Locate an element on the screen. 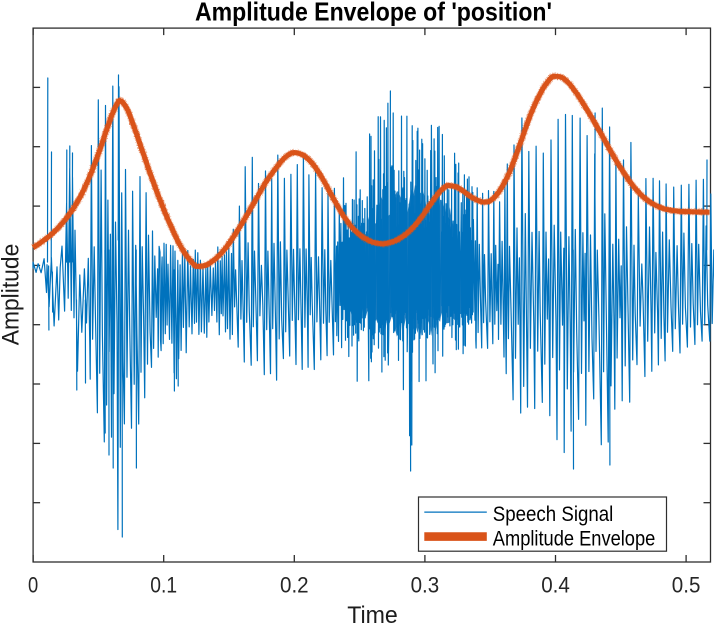 This screenshot has height=626, width=714. svg-text: 0.1 is located at coordinates (163, 585).